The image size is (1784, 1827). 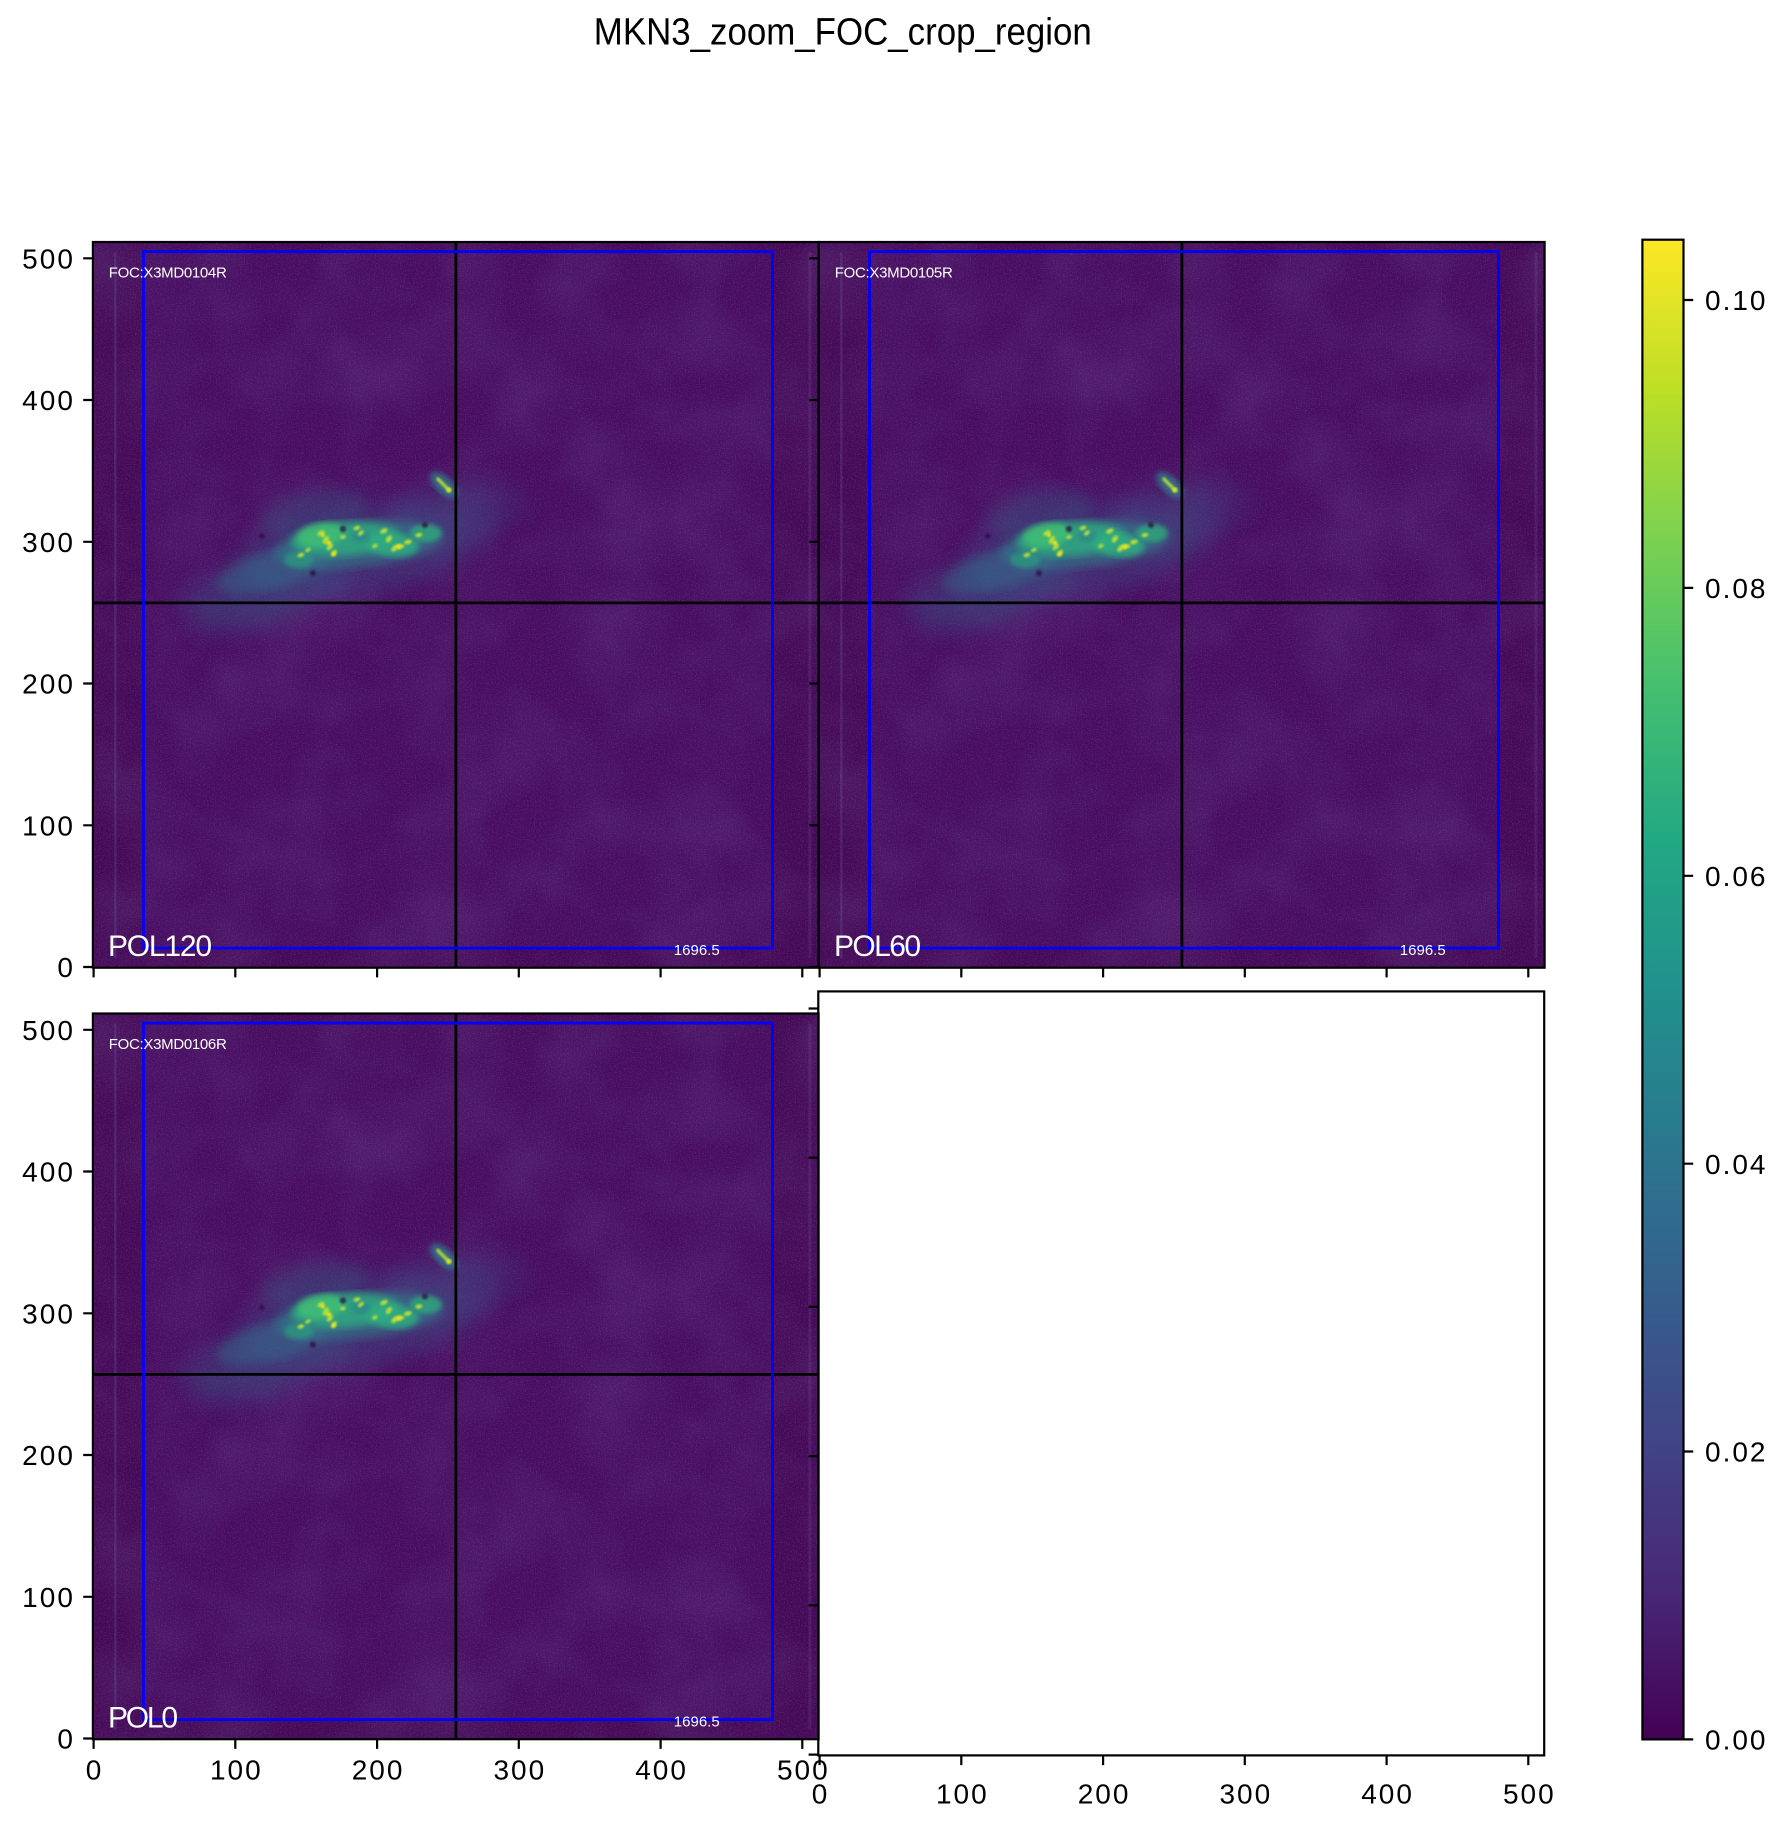 What do you see at coordinates (1736, 588) in the screenshot?
I see `svg-text: 0.08` at bounding box center [1736, 588].